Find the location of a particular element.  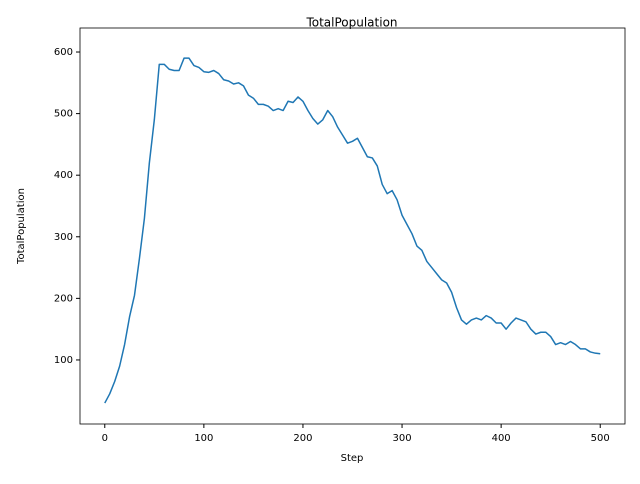

chart-title: TotalPopulation is located at coordinates (351, 23).